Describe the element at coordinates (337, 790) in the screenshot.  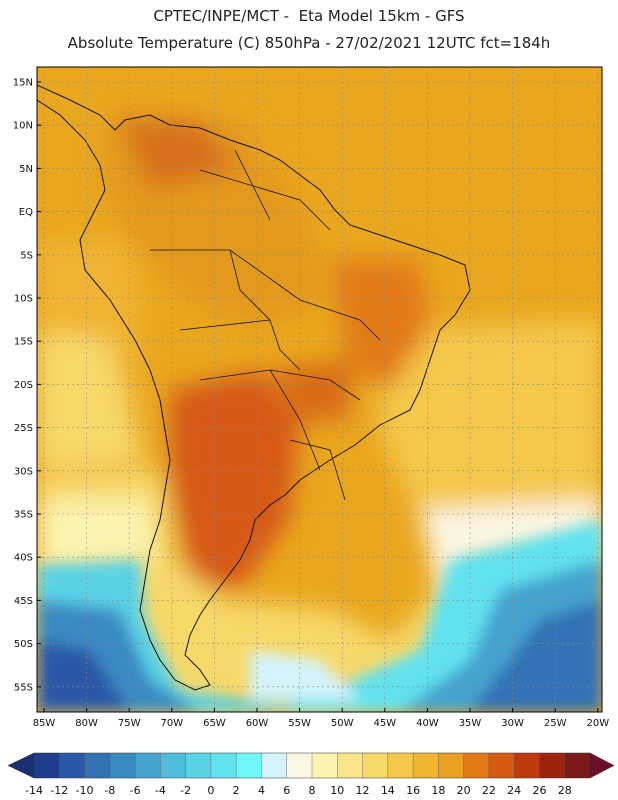
I see `colorbar-value-label: 10` at that location.